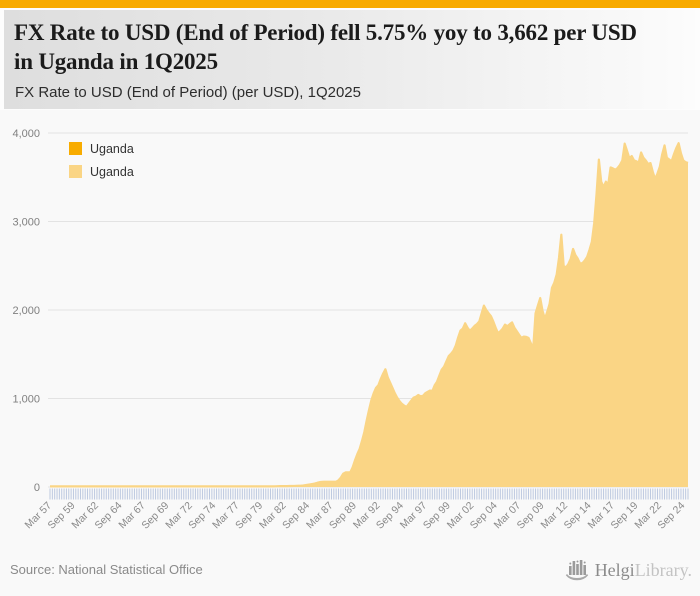 Image resolution: width=700 pixels, height=596 pixels. Describe the element at coordinates (85, 516) in the screenshot. I see `x-axis-label: Mar 62` at that location.